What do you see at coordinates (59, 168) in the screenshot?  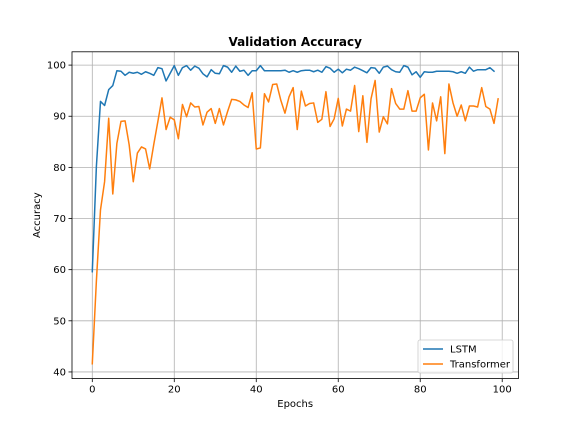 I see `y-tick-label: 80` at bounding box center [59, 168].